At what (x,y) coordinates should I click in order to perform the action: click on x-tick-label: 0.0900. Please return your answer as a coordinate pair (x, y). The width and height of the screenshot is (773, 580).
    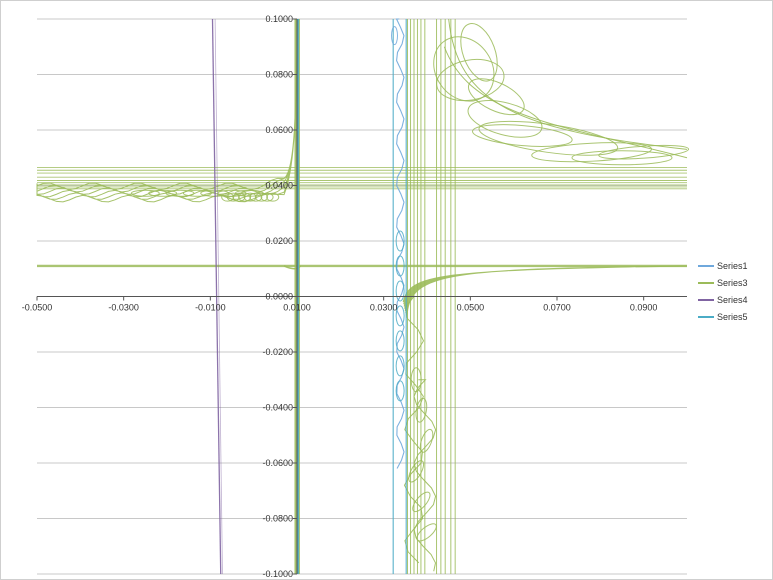
    Looking at the image, I should click on (644, 308).